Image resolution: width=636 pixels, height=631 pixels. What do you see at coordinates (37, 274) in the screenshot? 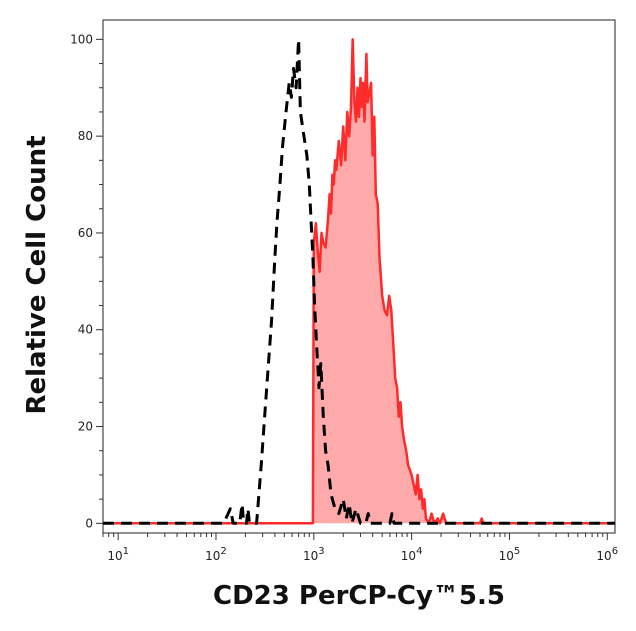
I see `y-axis-title: Relative Cell Count` at bounding box center [37, 274].